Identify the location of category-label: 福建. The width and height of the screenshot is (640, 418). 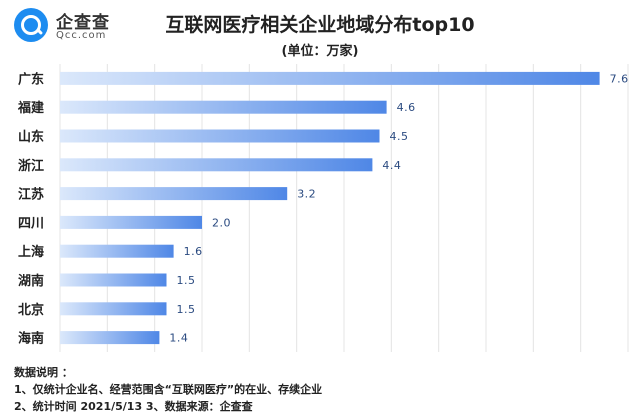
(30, 108).